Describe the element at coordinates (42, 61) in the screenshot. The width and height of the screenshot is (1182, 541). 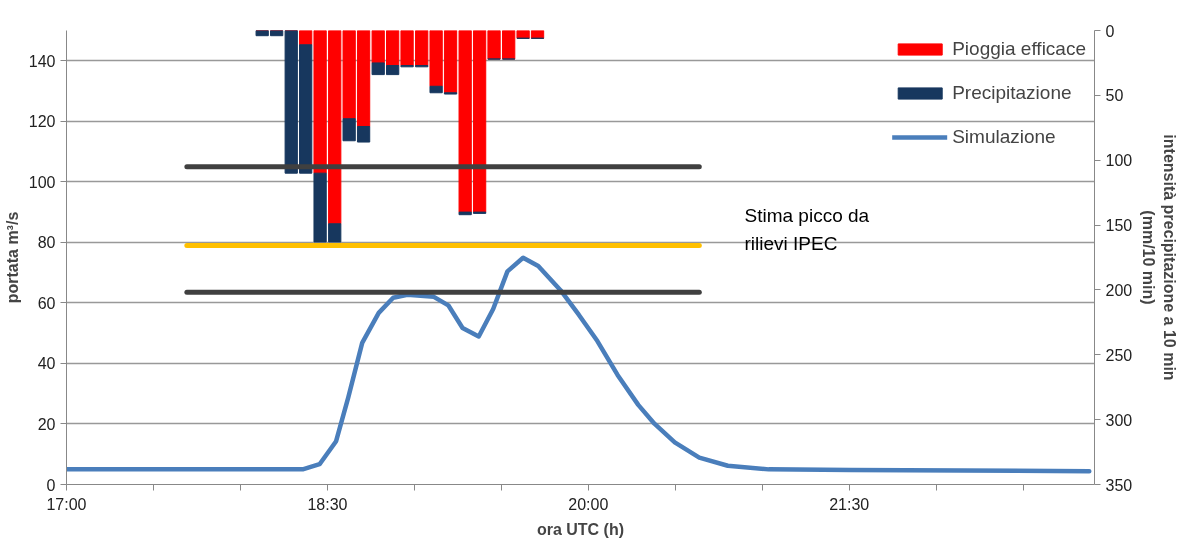
I see `y-tick-label: 140` at that location.